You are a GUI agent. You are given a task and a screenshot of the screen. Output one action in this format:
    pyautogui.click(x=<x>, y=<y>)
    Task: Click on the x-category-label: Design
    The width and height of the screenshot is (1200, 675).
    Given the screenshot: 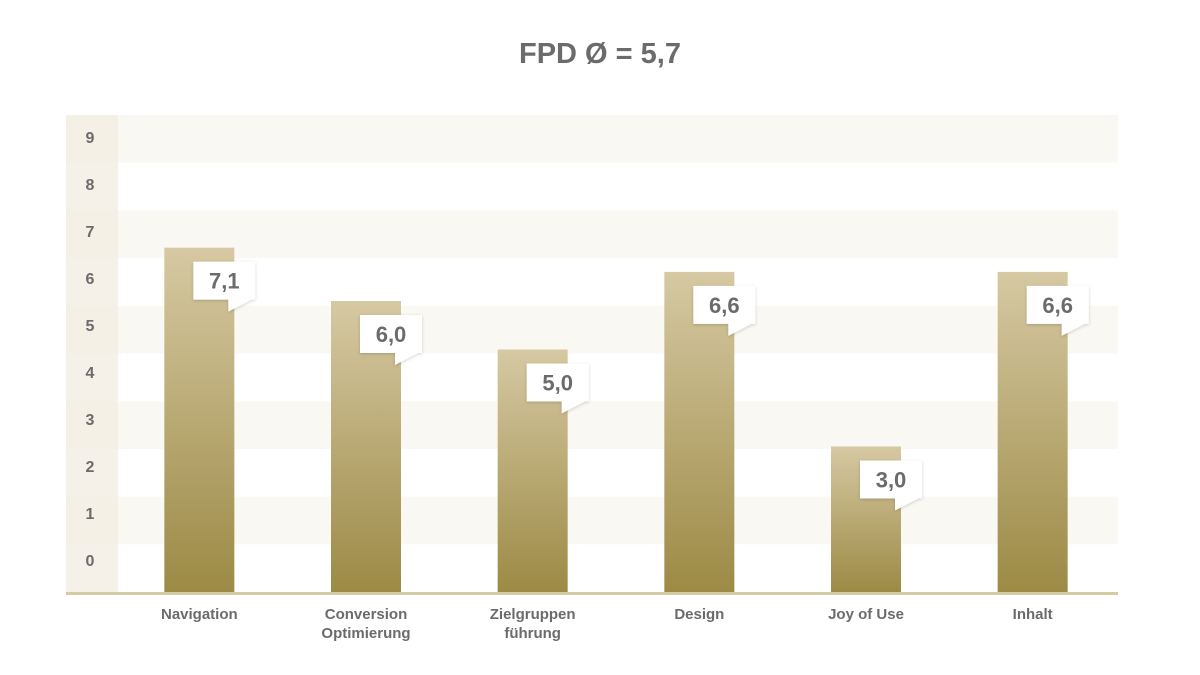 What is the action you would take?
    pyautogui.click(x=699, y=614)
    